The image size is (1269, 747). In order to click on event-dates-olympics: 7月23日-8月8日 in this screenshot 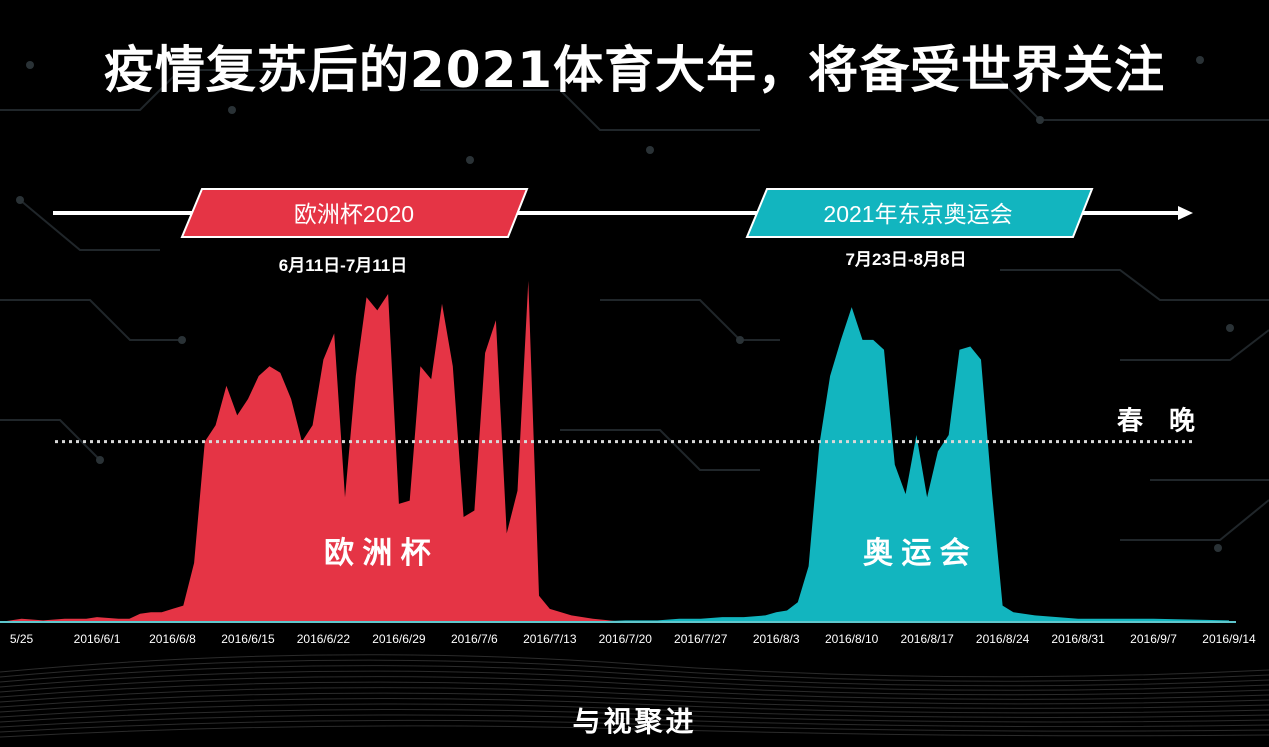, I will do `click(906, 259)`.